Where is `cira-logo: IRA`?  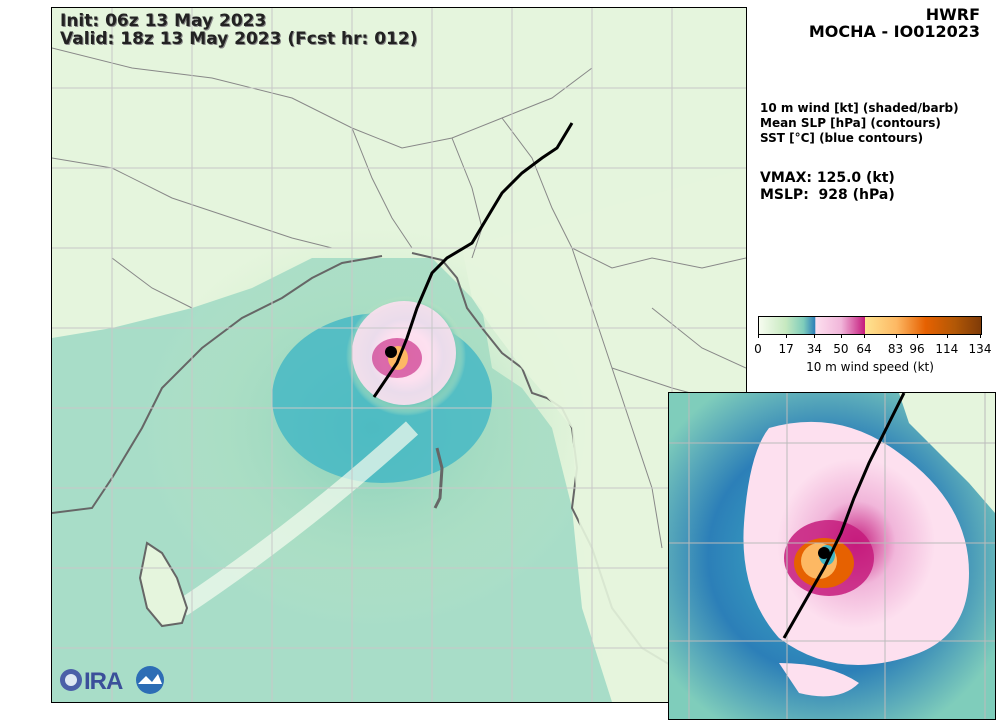
cira-logo: IRA is located at coordinates (113, 680).